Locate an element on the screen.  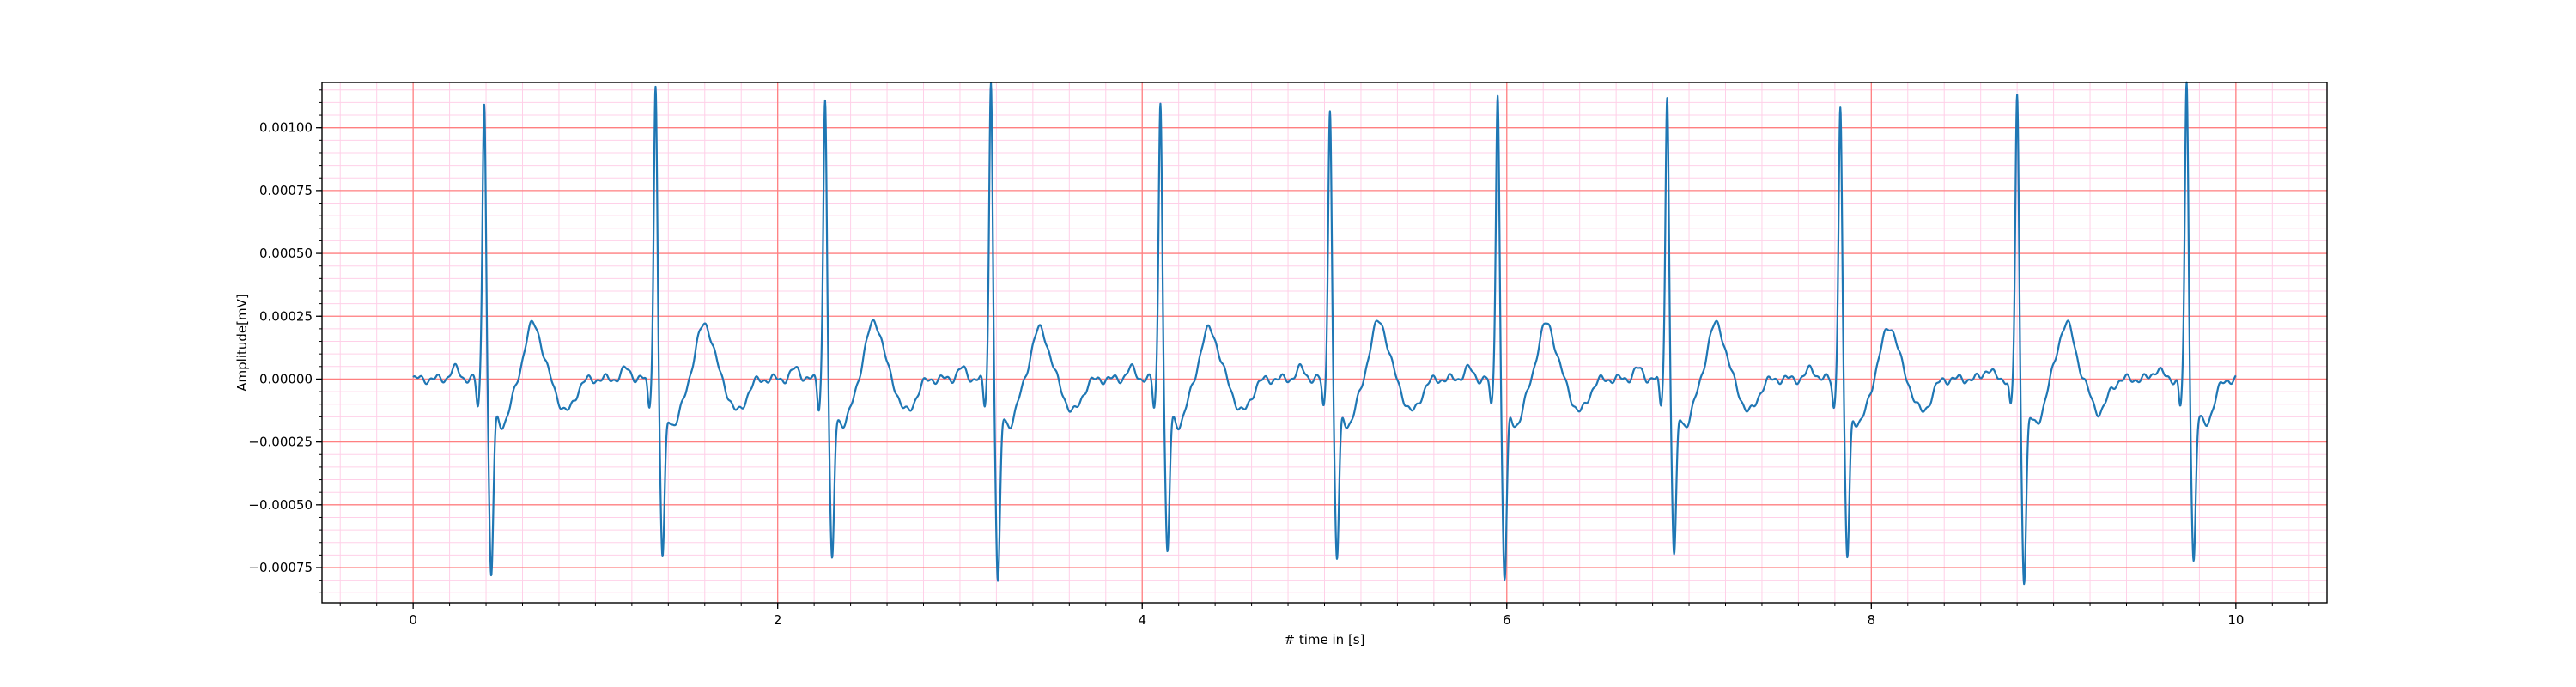
y-tick-label: 0.00025 is located at coordinates (286, 316).